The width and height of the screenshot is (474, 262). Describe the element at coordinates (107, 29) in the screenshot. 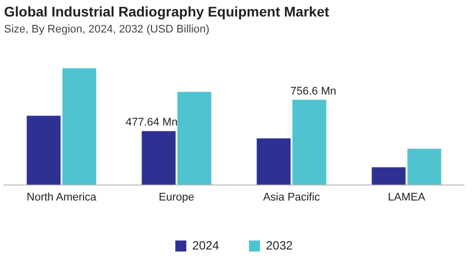

I see `chart-subtitle: Size, By Region, 2024, 2032 (USD Billion)` at that location.